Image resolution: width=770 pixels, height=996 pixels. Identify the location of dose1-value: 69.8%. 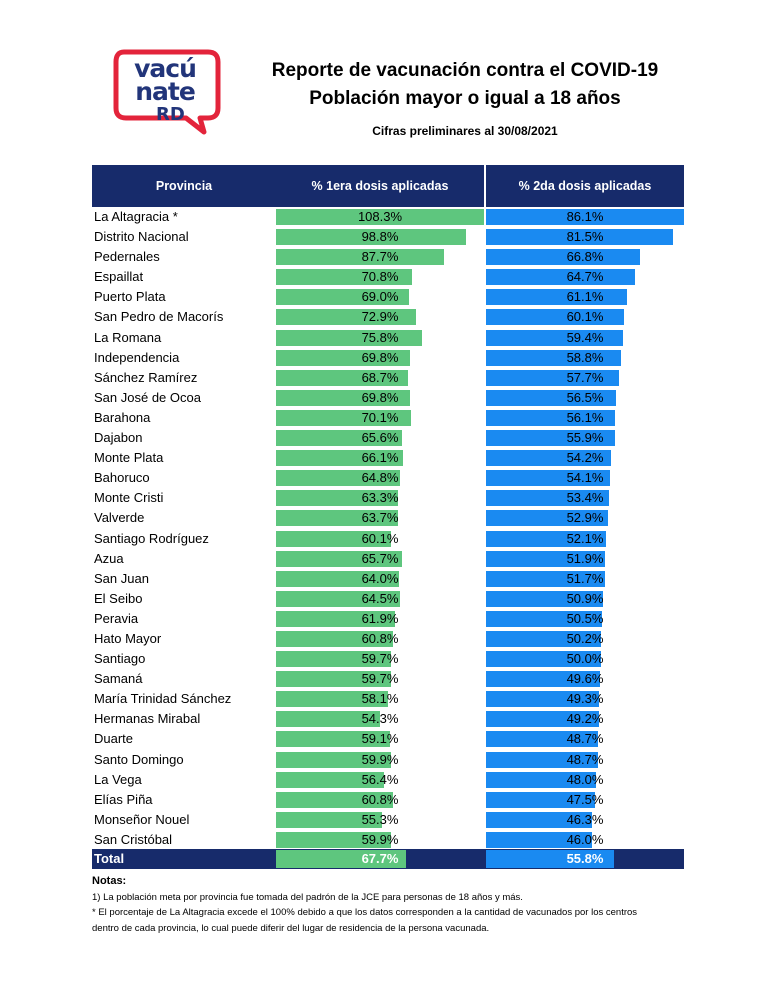
(380, 357).